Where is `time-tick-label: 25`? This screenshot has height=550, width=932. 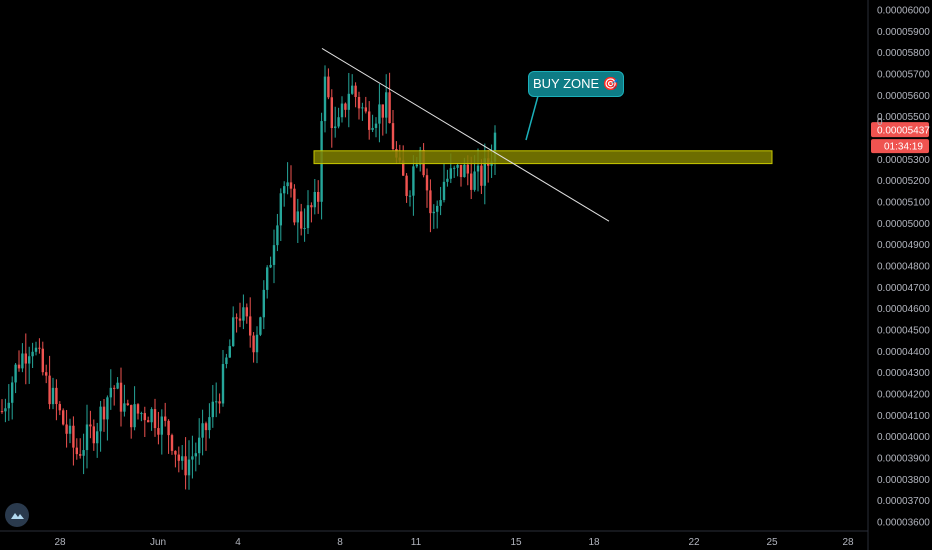 time-tick-label: 25 is located at coordinates (772, 542).